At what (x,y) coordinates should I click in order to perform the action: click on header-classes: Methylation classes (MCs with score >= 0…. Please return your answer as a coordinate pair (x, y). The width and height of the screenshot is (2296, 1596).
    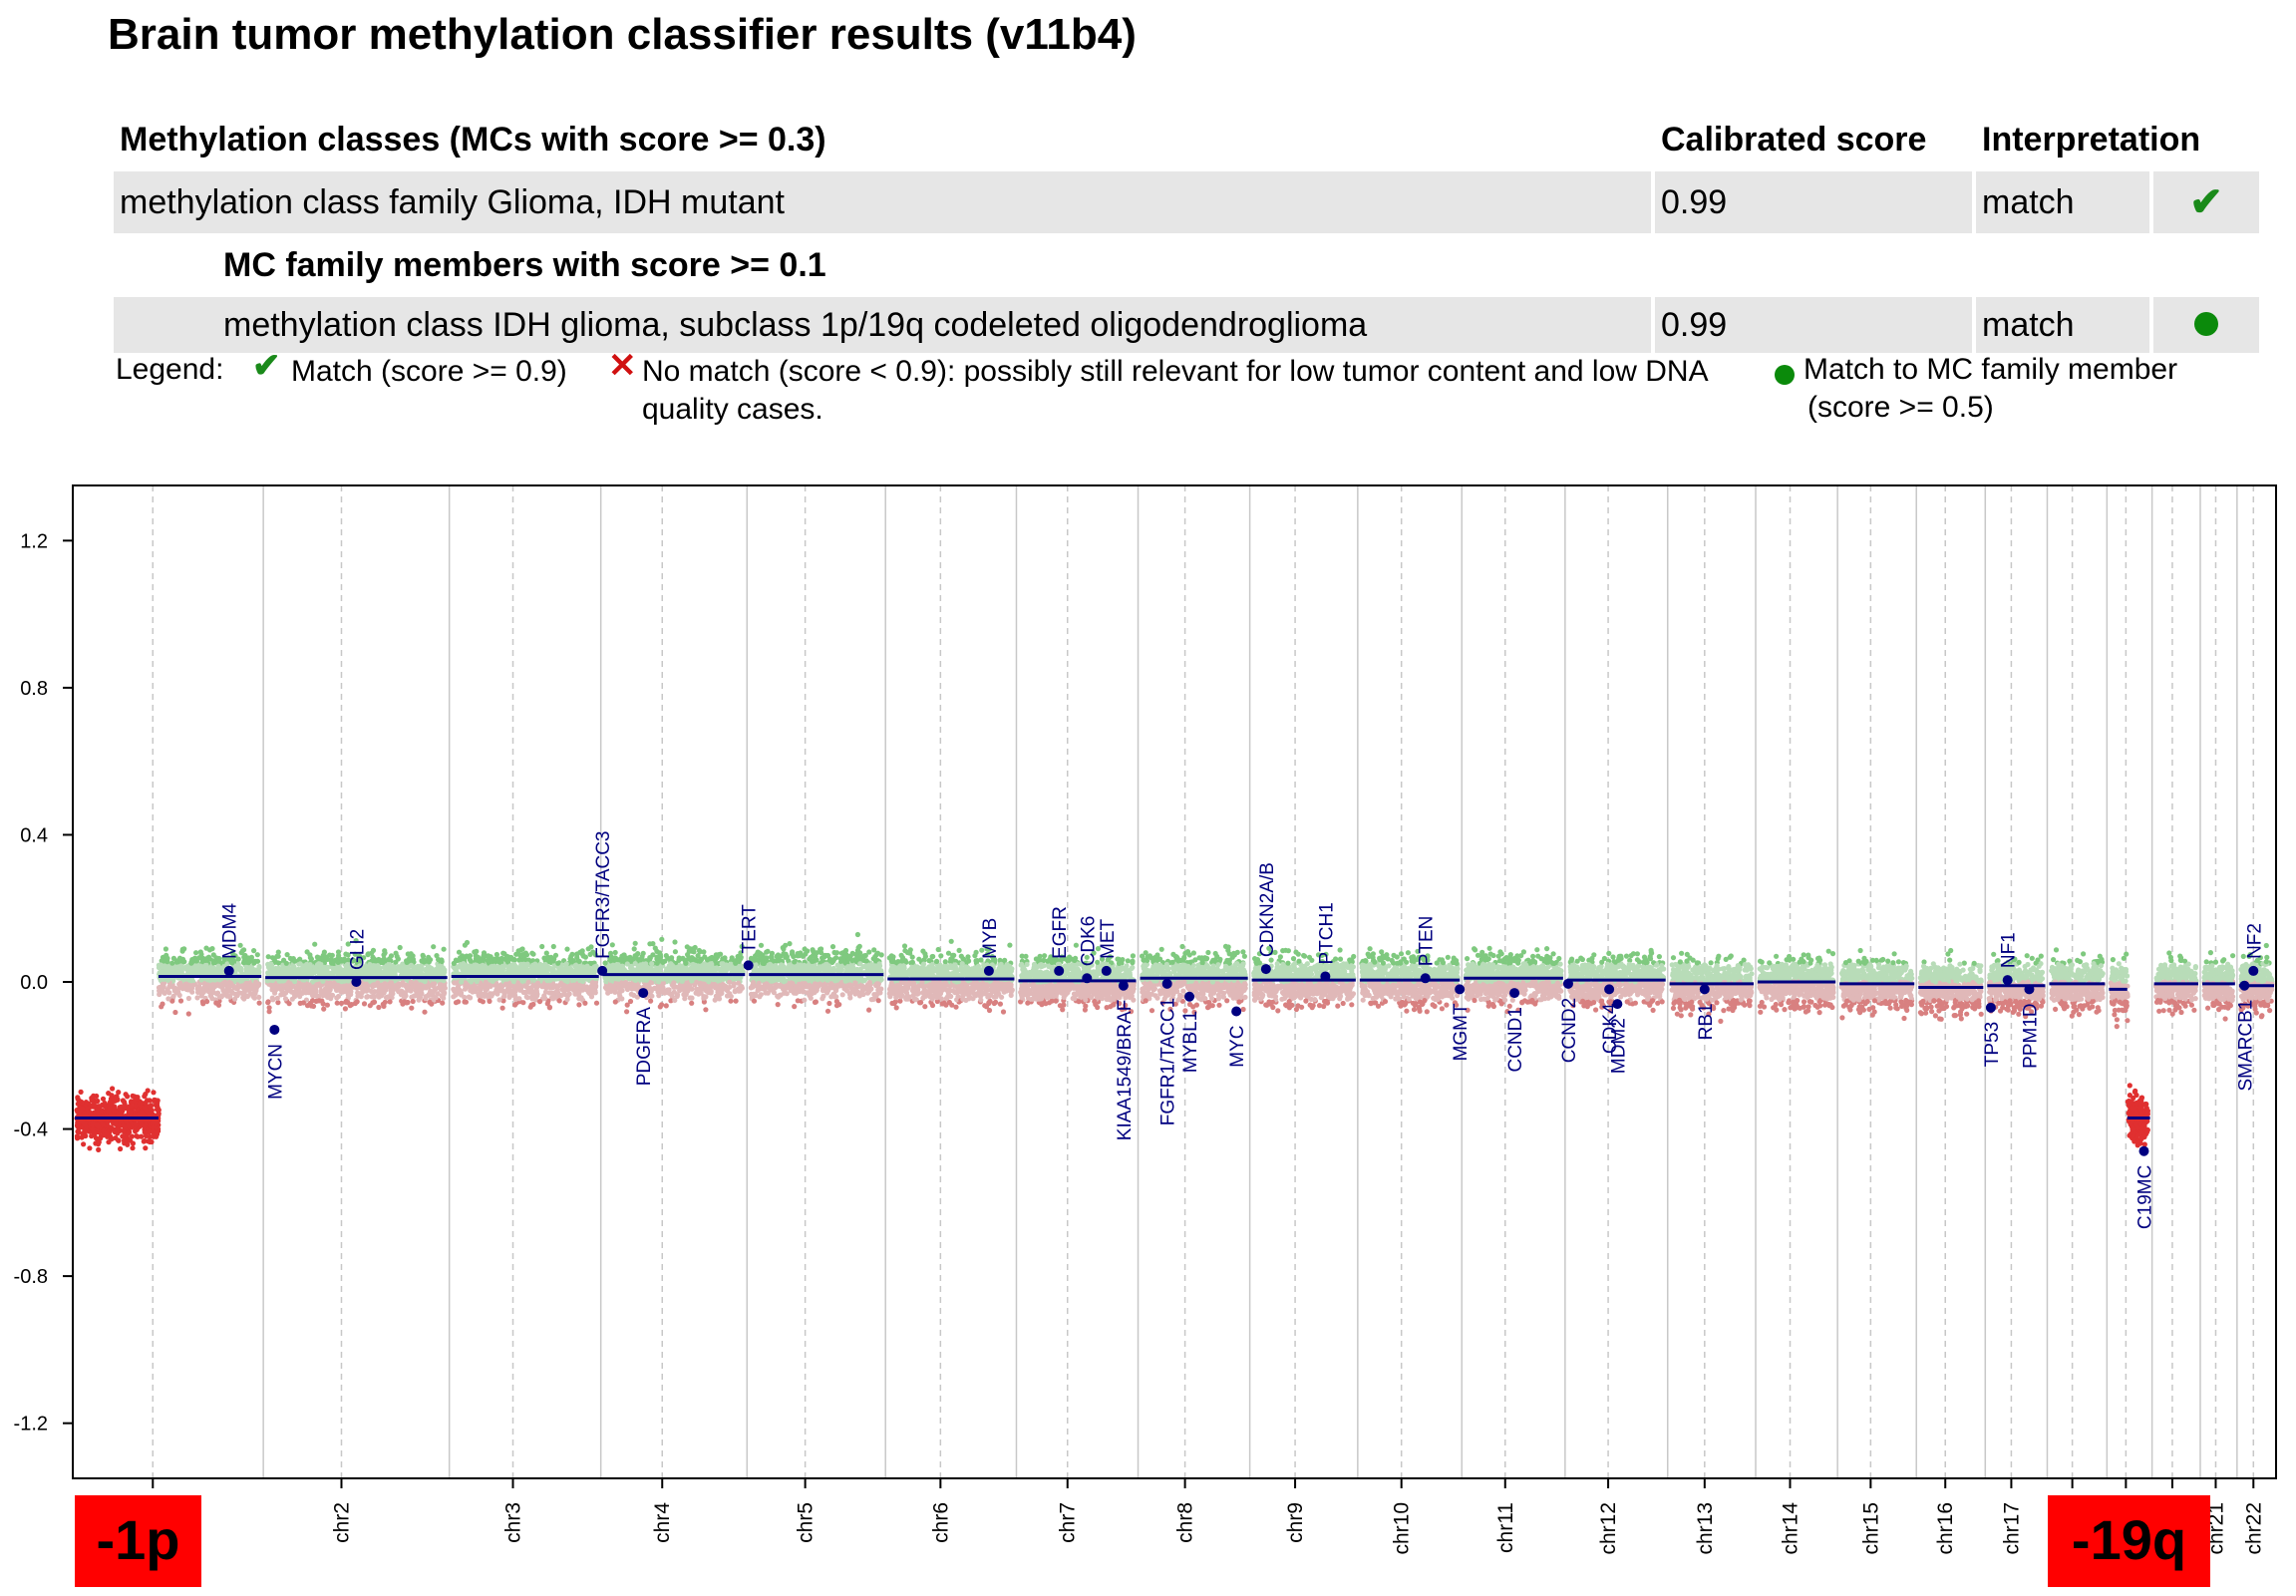
    Looking at the image, I should click on (473, 139).